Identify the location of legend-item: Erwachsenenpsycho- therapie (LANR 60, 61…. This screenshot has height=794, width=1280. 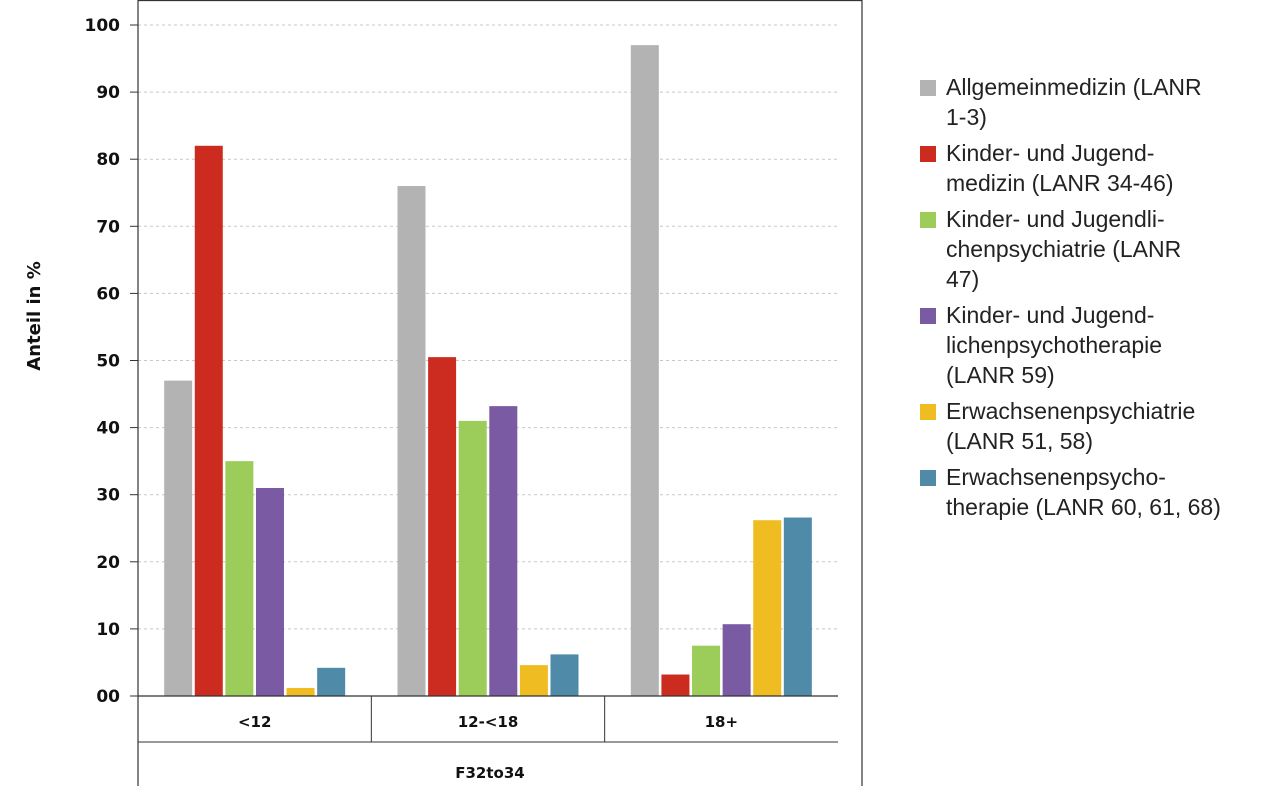
(1100, 492).